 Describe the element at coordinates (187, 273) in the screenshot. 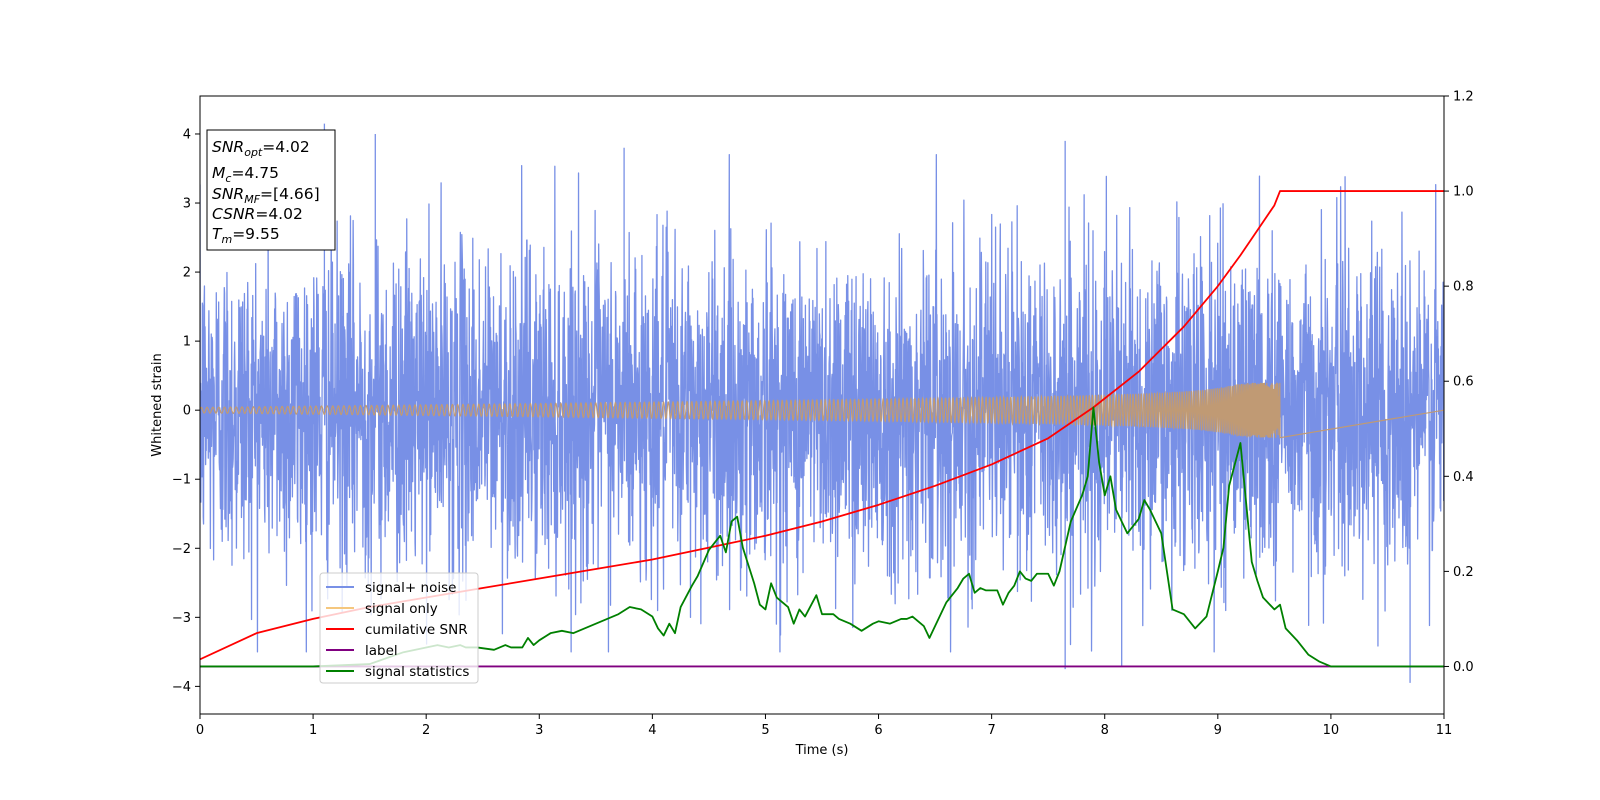

I see `y-tick-label-left: 2` at that location.